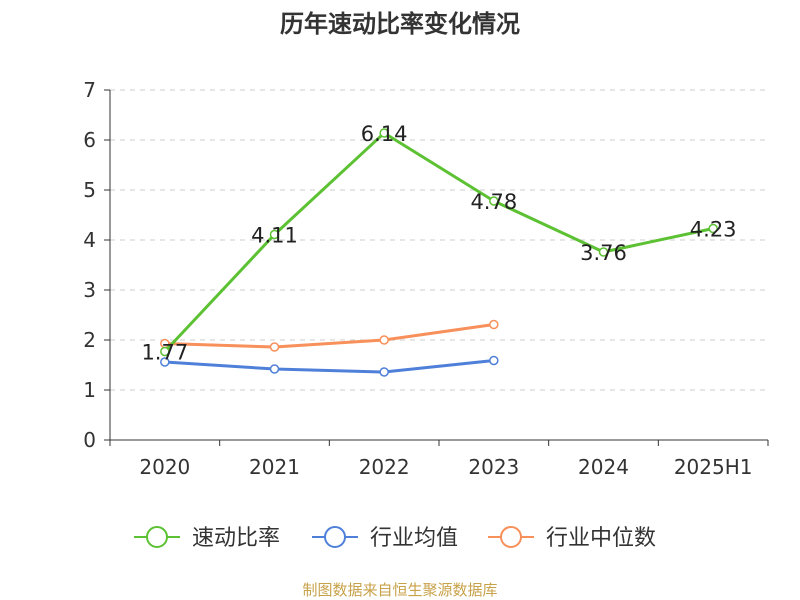 The width and height of the screenshot is (800, 600). Describe the element at coordinates (89, 140) in the screenshot. I see `y-tick-label: 6` at that location.